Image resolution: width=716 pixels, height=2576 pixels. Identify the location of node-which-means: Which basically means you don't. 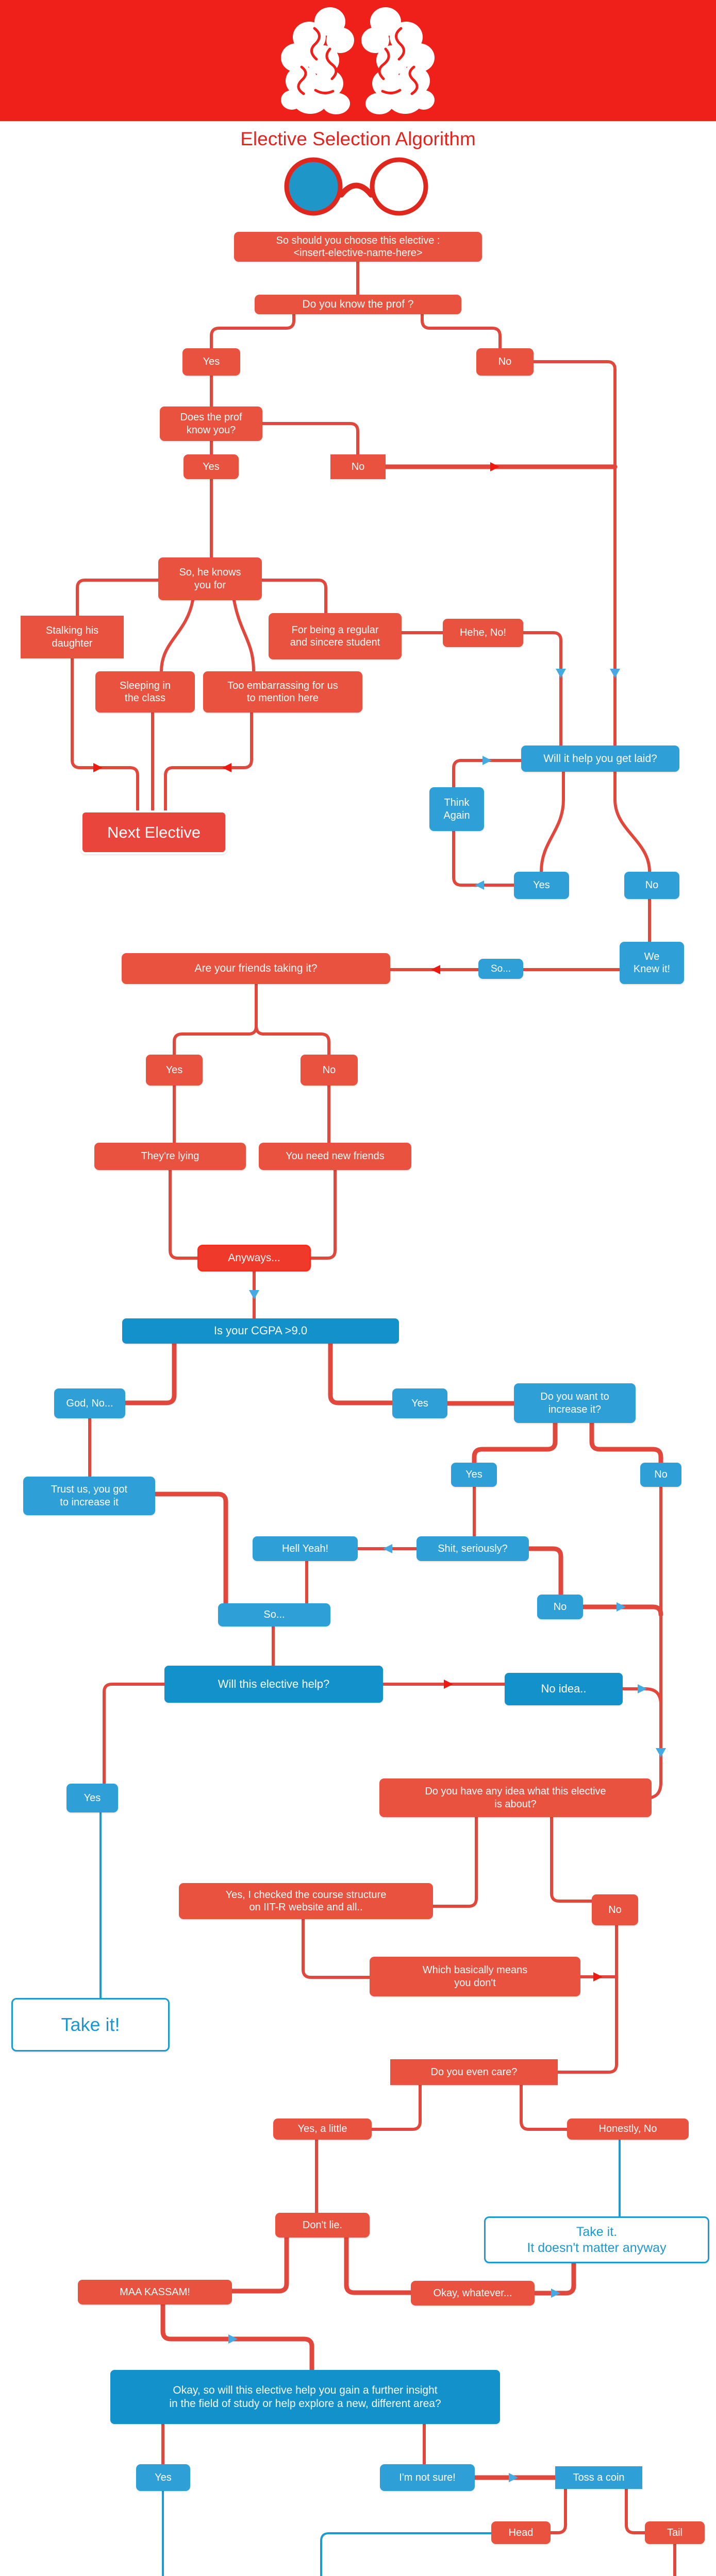
(475, 1976).